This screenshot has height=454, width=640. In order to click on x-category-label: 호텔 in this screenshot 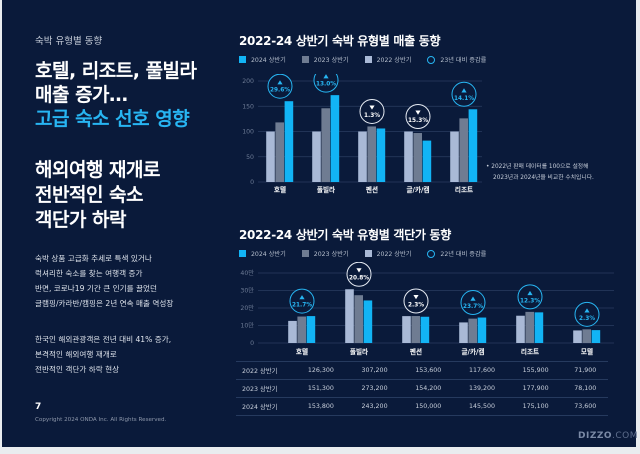, I will do `click(302, 351)`.